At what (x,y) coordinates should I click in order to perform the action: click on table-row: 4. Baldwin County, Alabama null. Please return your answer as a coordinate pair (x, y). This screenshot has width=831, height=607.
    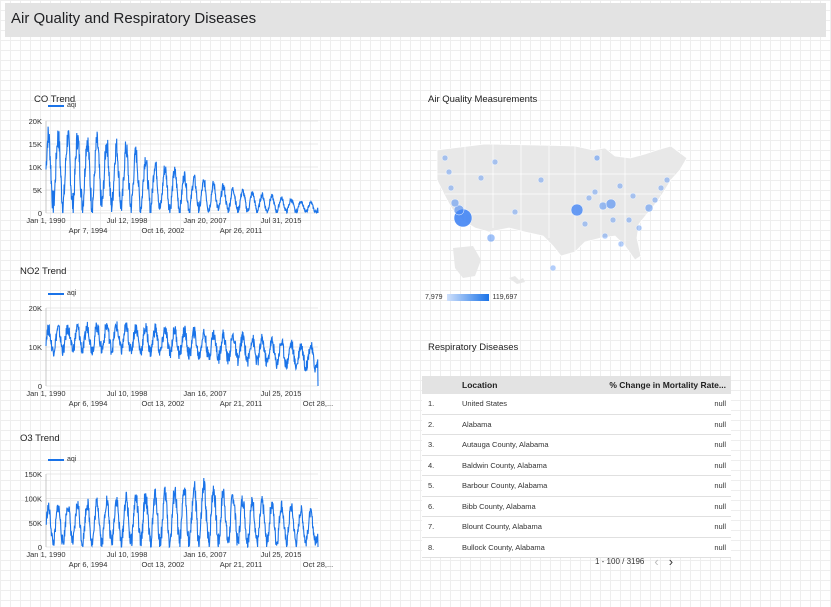
    Looking at the image, I should click on (576, 465).